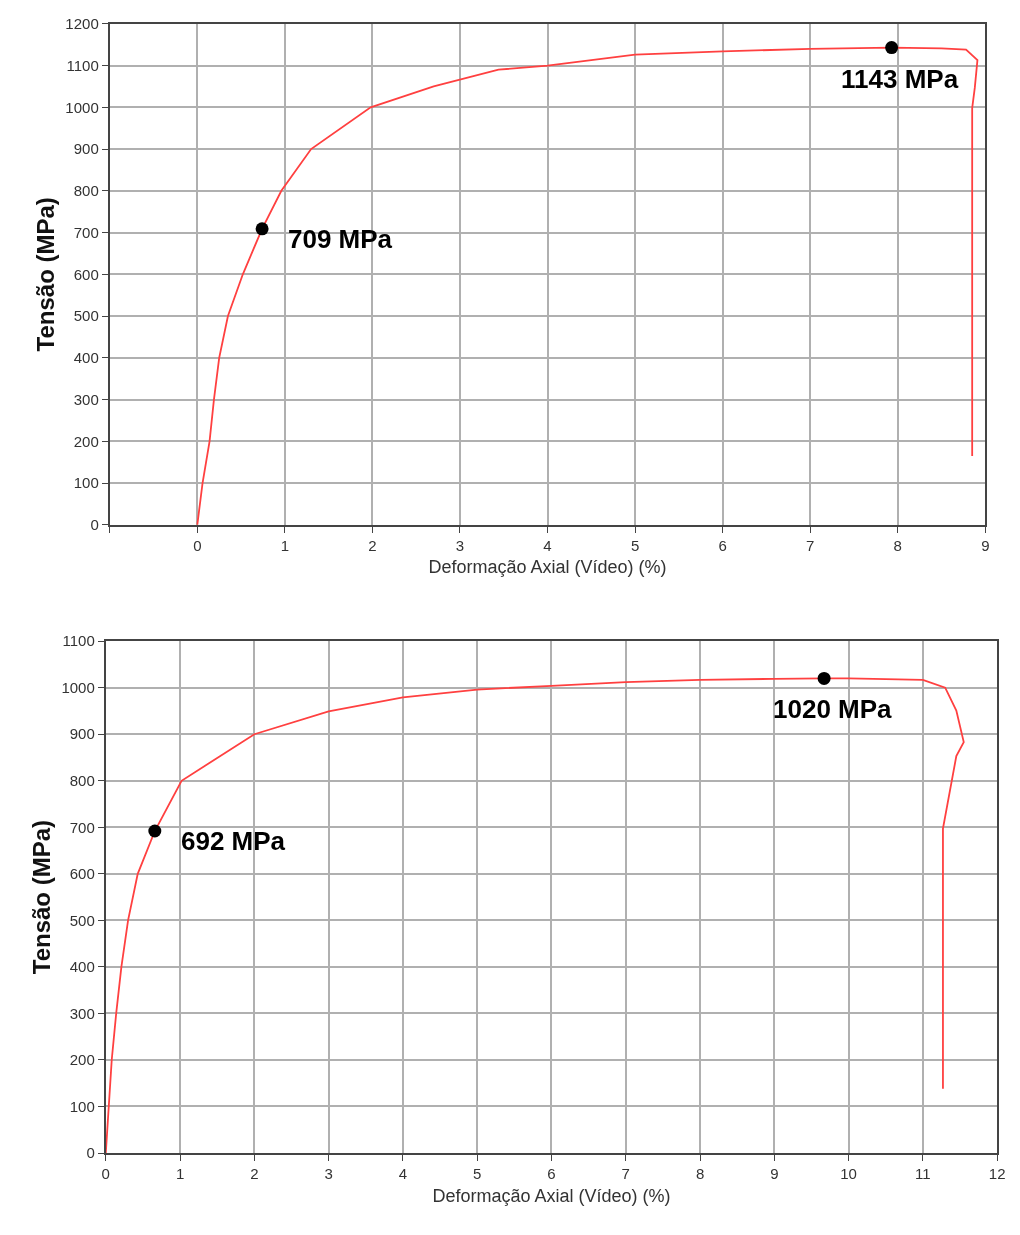 The height and width of the screenshot is (1235, 1020). What do you see at coordinates (848, 1174) in the screenshot?
I see `x-tick-label: 10` at bounding box center [848, 1174].